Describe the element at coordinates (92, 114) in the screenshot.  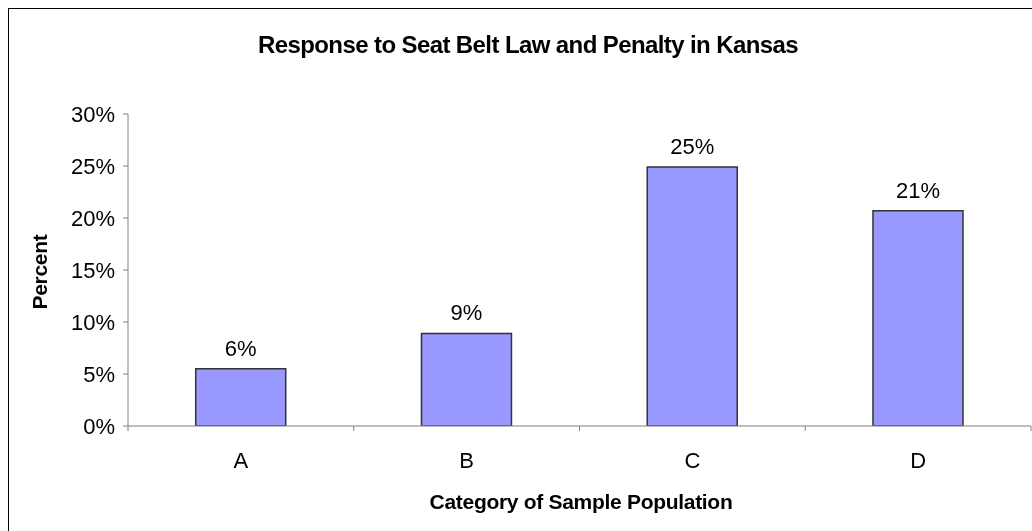
I see `y-tick-label: 30%` at that location.